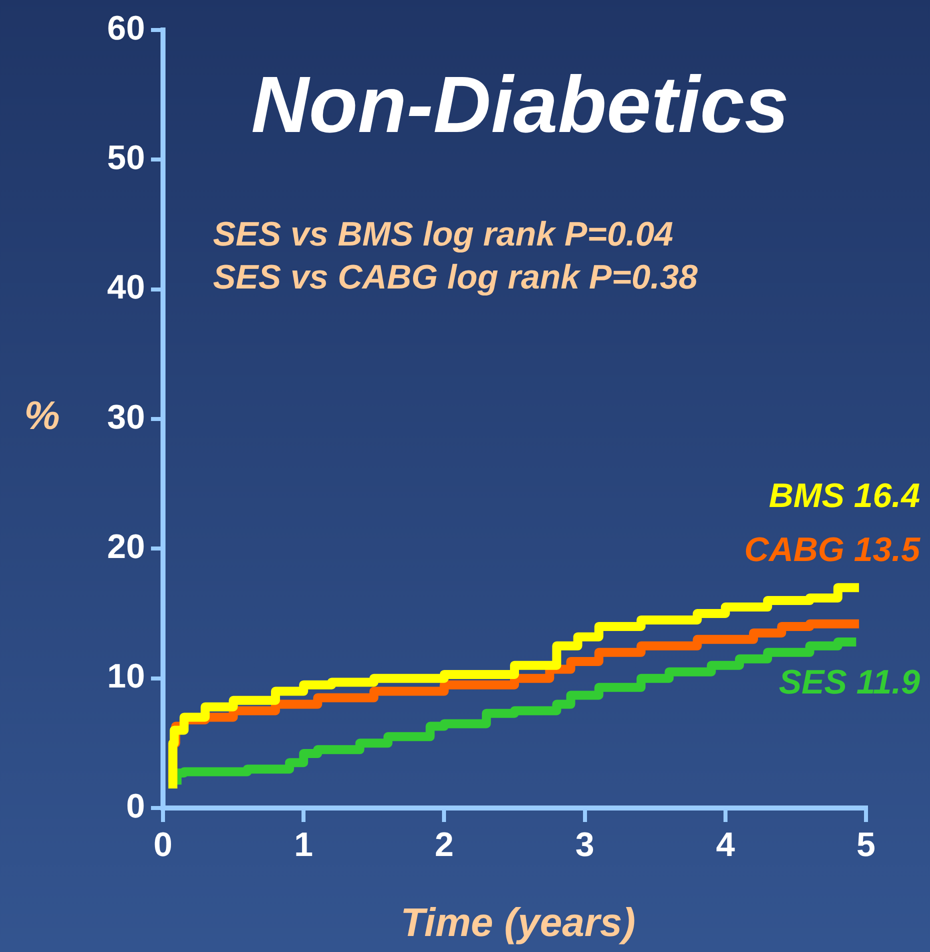 The height and width of the screenshot is (952, 930). What do you see at coordinates (126, 28) in the screenshot?
I see `y-tick-label: 60` at bounding box center [126, 28].